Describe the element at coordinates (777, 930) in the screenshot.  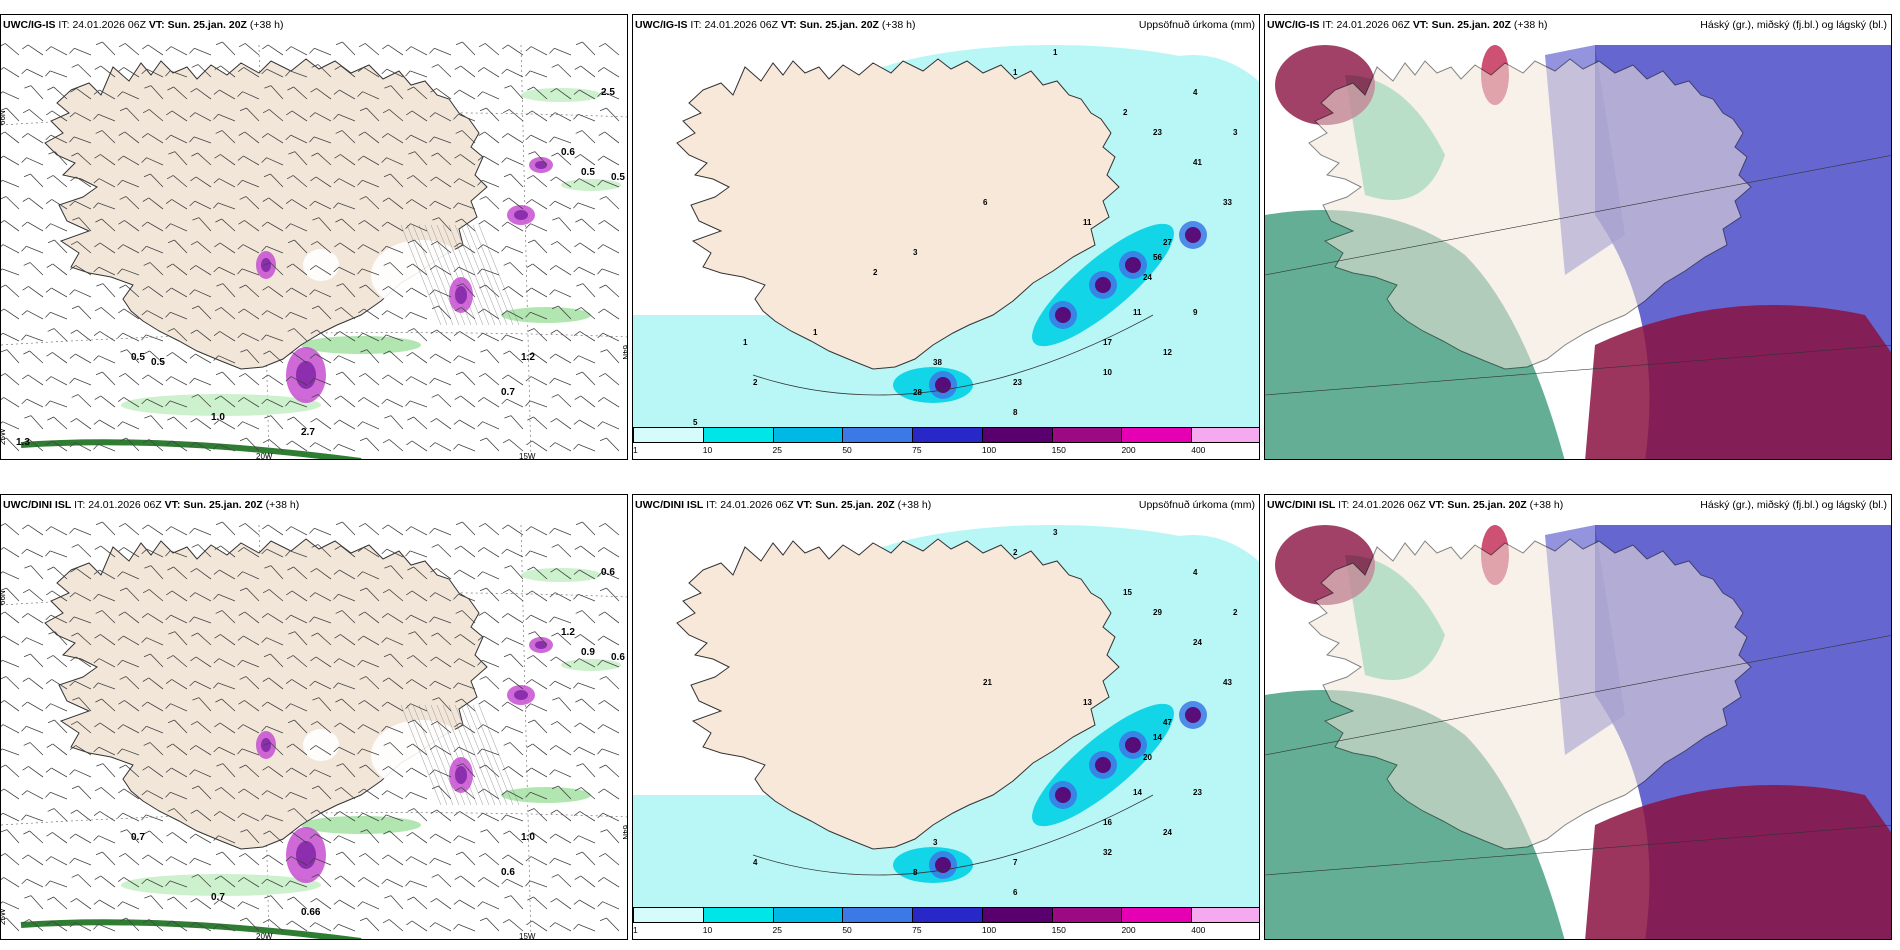
I see `colorbar-tick-label: 25` at that location.